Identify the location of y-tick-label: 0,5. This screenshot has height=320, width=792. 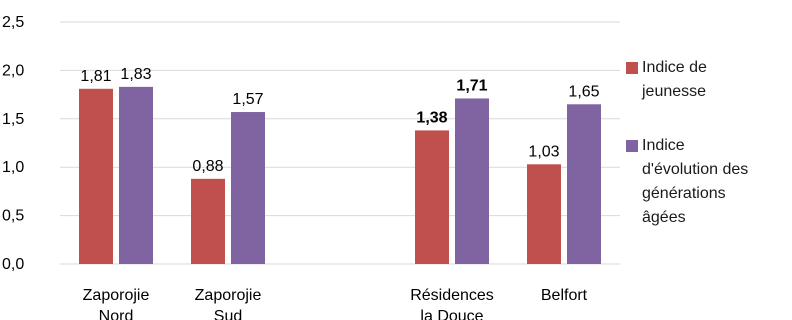
(13, 216).